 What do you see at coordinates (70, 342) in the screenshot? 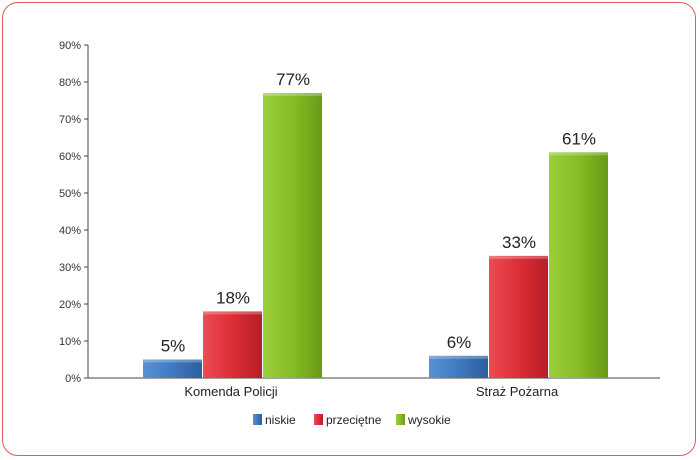
I see `y-tick-label: 10%` at bounding box center [70, 342].